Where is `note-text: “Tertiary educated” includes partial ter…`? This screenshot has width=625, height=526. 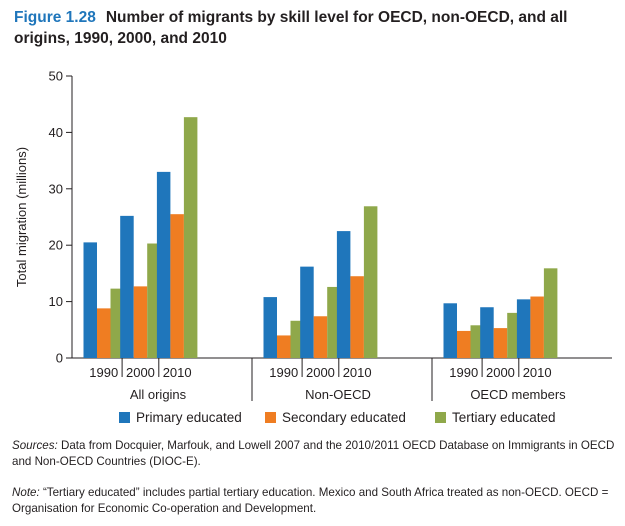
note-text: “Tertiary educated” includes partial ter… is located at coordinates (310, 500).